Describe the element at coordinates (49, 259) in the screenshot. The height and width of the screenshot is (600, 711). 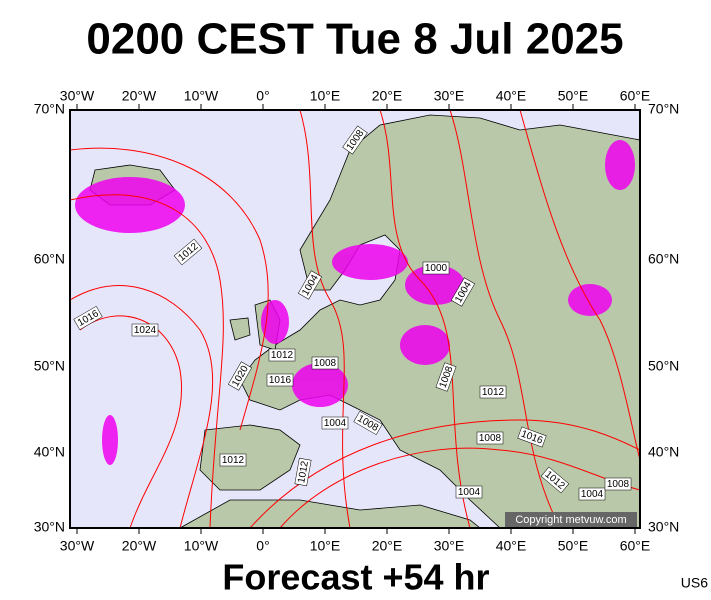
I see `lat-label-left: 60°N` at that location.